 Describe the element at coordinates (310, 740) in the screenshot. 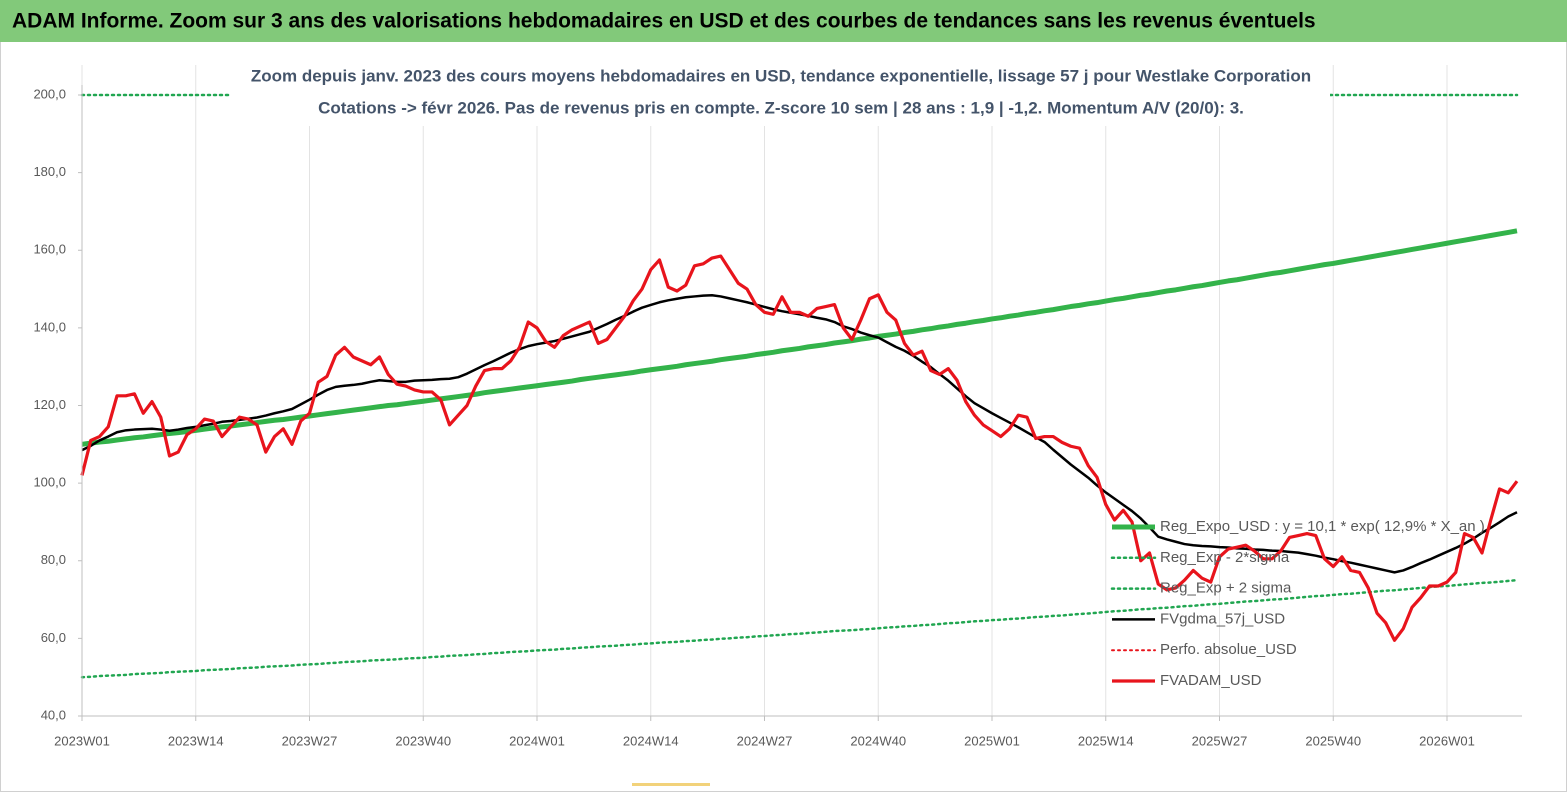

I see `x-tick-label: 2023W27` at that location.